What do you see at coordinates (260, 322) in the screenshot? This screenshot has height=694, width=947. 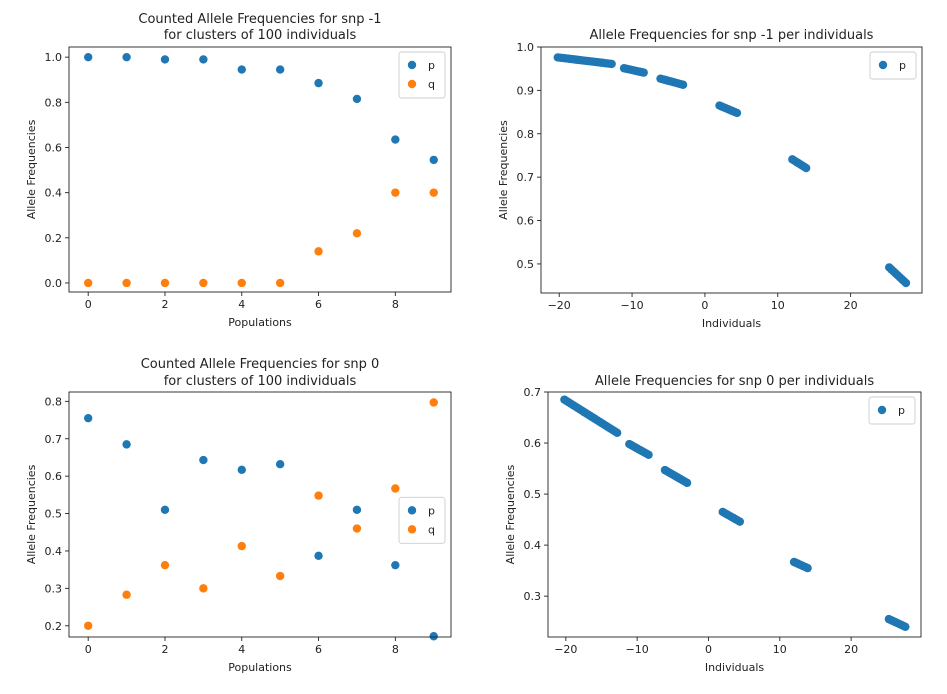 I see `x-axis-label: Populations` at bounding box center [260, 322].